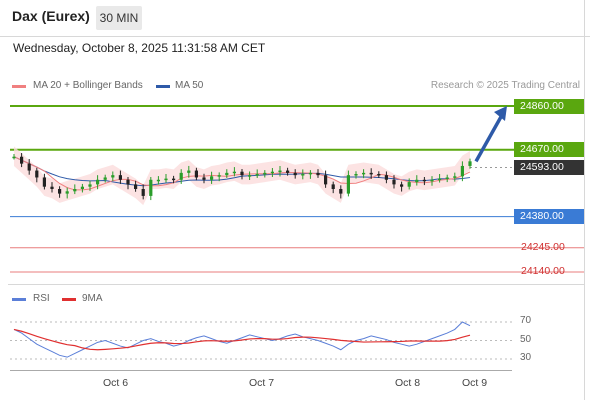 The height and width of the screenshot is (400, 590). Describe the element at coordinates (549, 106) in the screenshot. I see `resistance-label-24860.00: 24860.00` at that location.